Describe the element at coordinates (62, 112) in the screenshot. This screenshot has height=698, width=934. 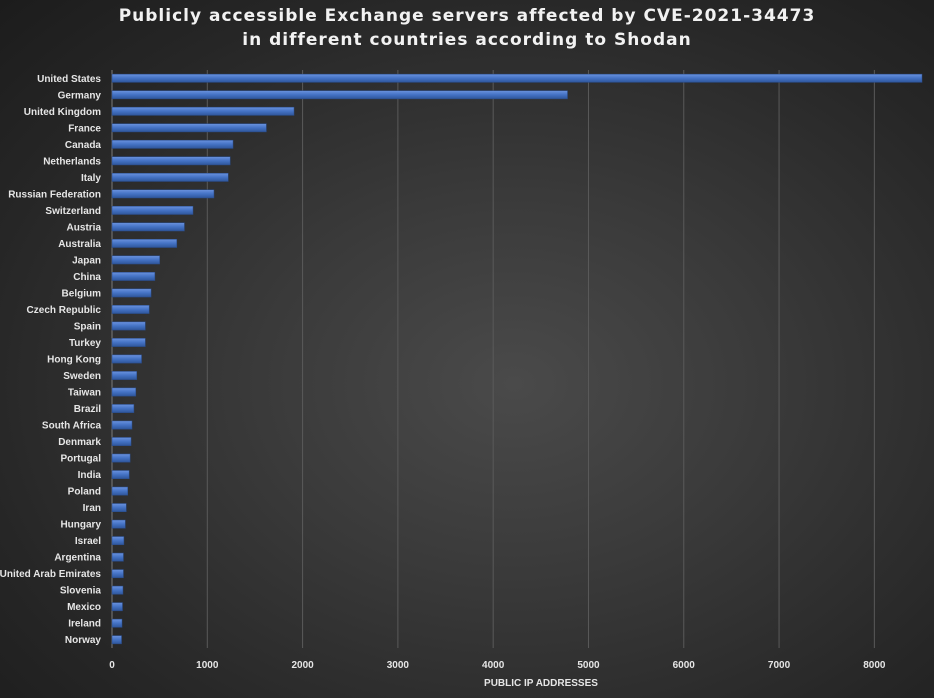
I see `category-label-united-kingdom: United Kingdom` at that location.